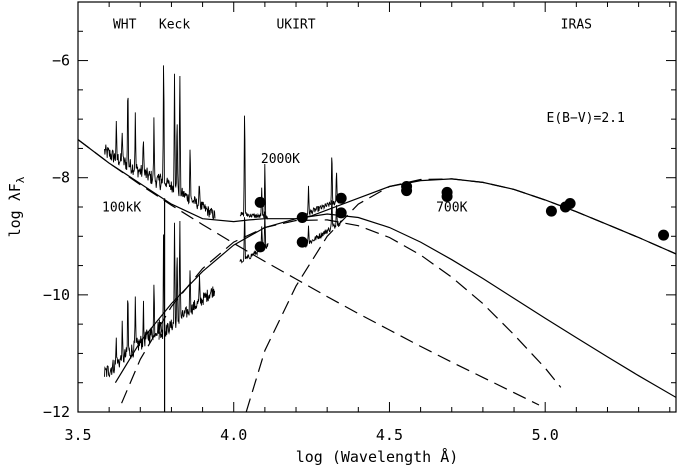 Image resolution: width=678 pixels, height=470 pixels. What do you see at coordinates (545, 435) in the screenshot?
I see `x-tick-label: 5.0` at bounding box center [545, 435].